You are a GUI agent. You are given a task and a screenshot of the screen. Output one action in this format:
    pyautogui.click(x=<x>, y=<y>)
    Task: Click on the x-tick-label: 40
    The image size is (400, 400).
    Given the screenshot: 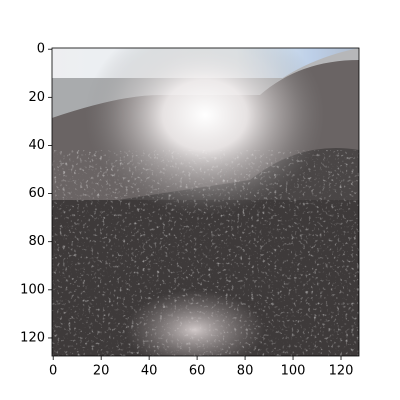 What is the action you would take?
    pyautogui.click(x=149, y=371)
    